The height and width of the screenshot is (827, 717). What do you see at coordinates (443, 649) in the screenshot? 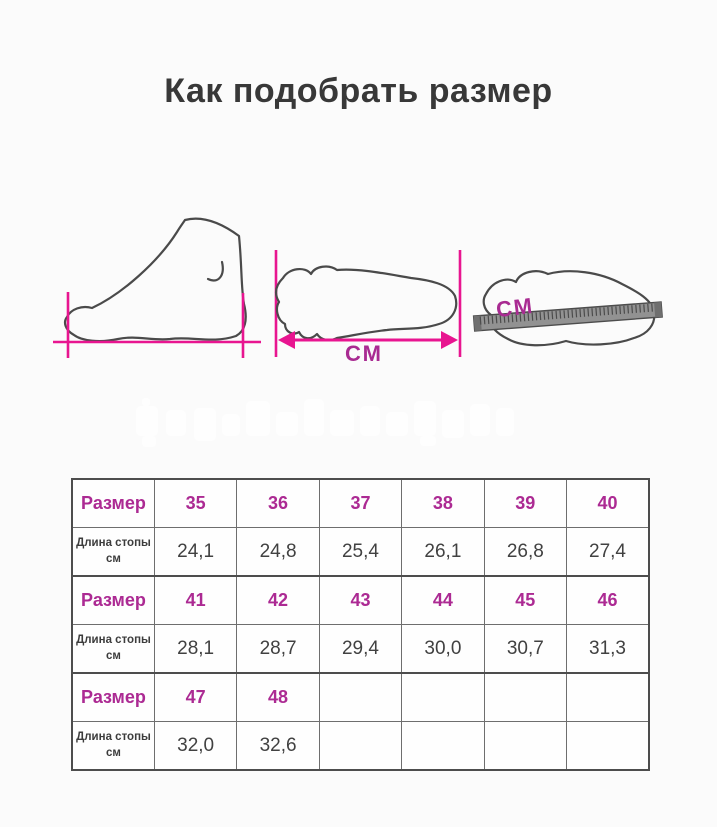
I see `length-cell: 30,0` at bounding box center [443, 649].